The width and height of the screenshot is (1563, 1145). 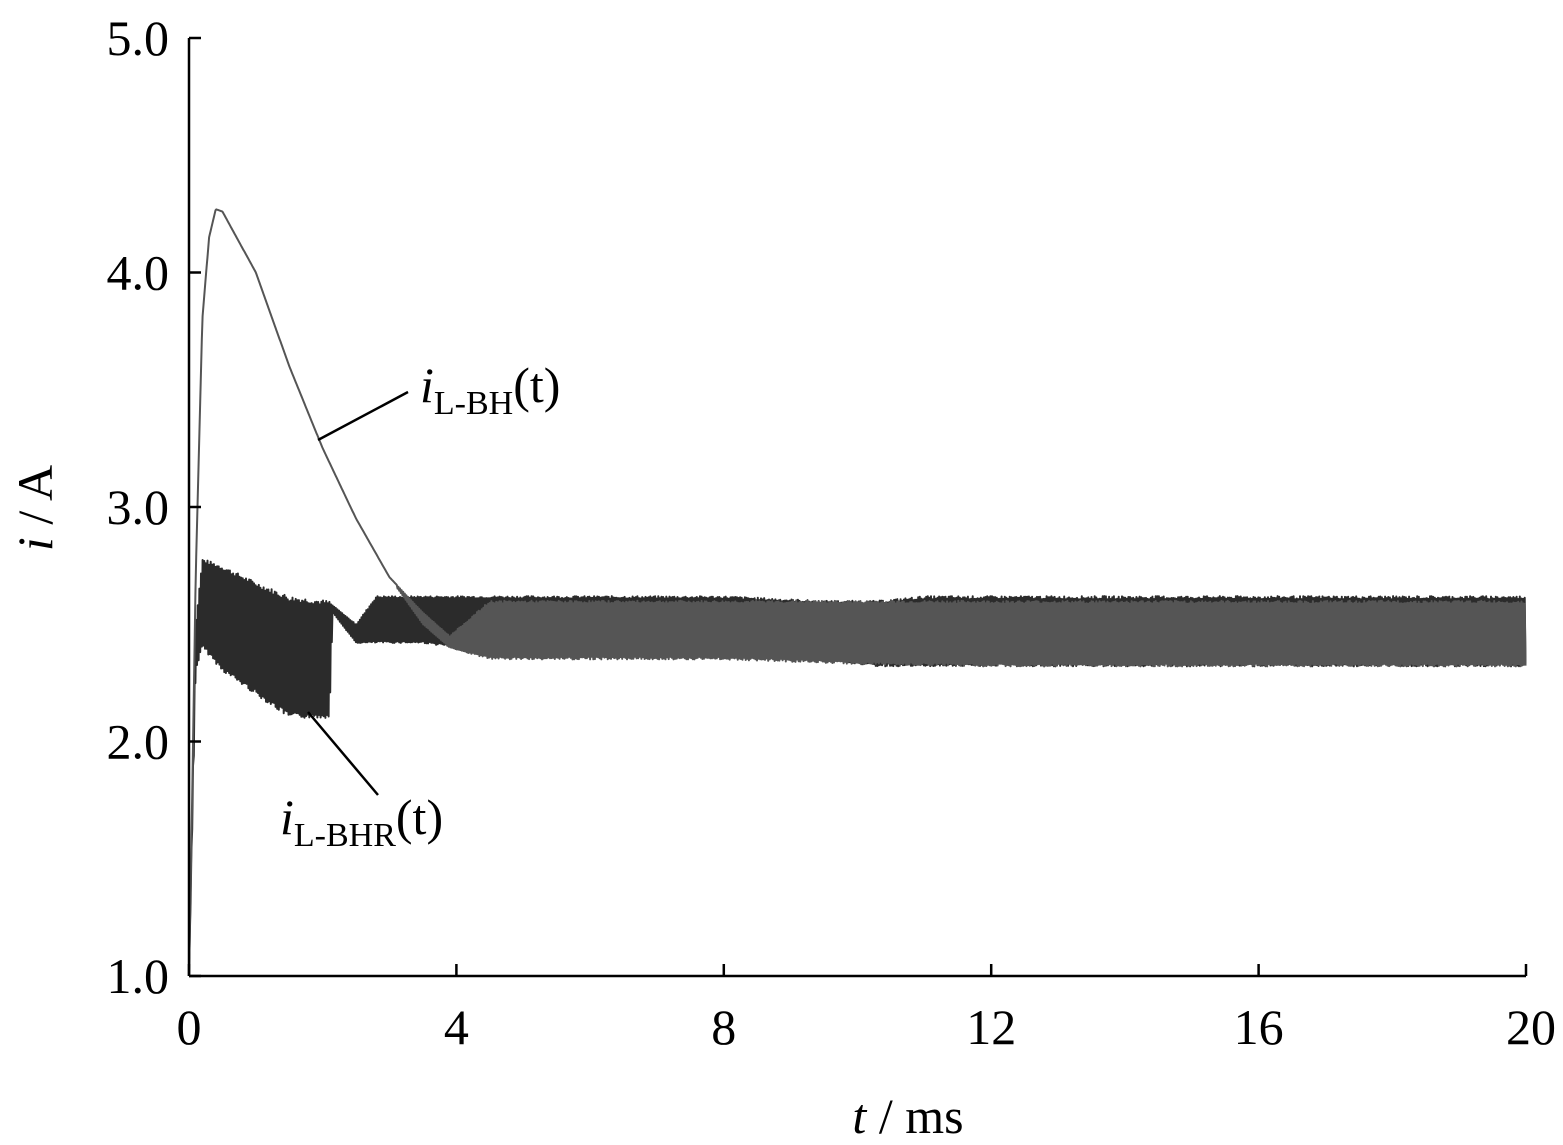 What do you see at coordinates (138, 38) in the screenshot?
I see `y-tick-label: 5.0` at bounding box center [138, 38].